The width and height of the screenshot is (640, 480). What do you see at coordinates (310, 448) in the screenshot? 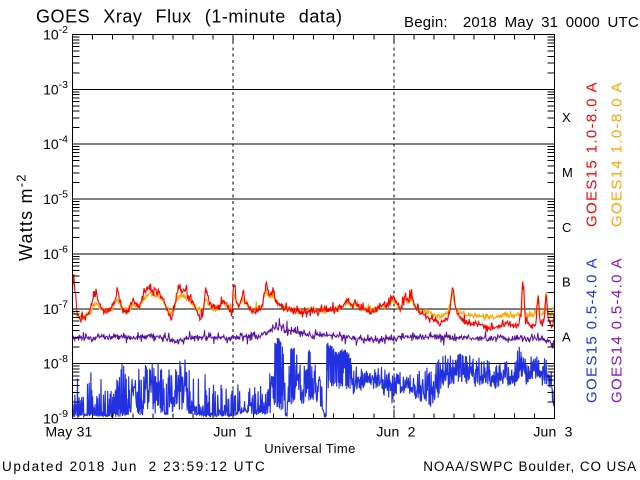
I see `svg-text: Universal Time` at bounding box center [310, 448].